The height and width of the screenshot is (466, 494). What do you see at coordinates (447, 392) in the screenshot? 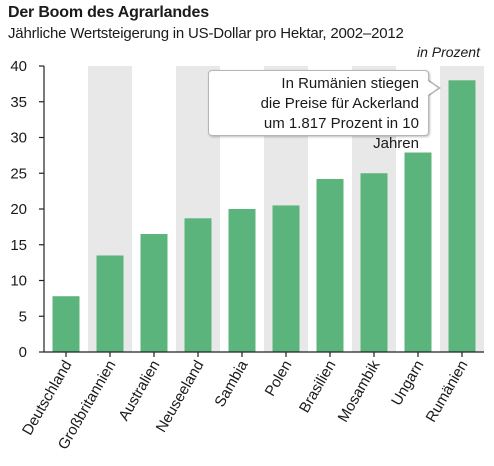
I see `x-category-label: Rumänien` at bounding box center [447, 392].